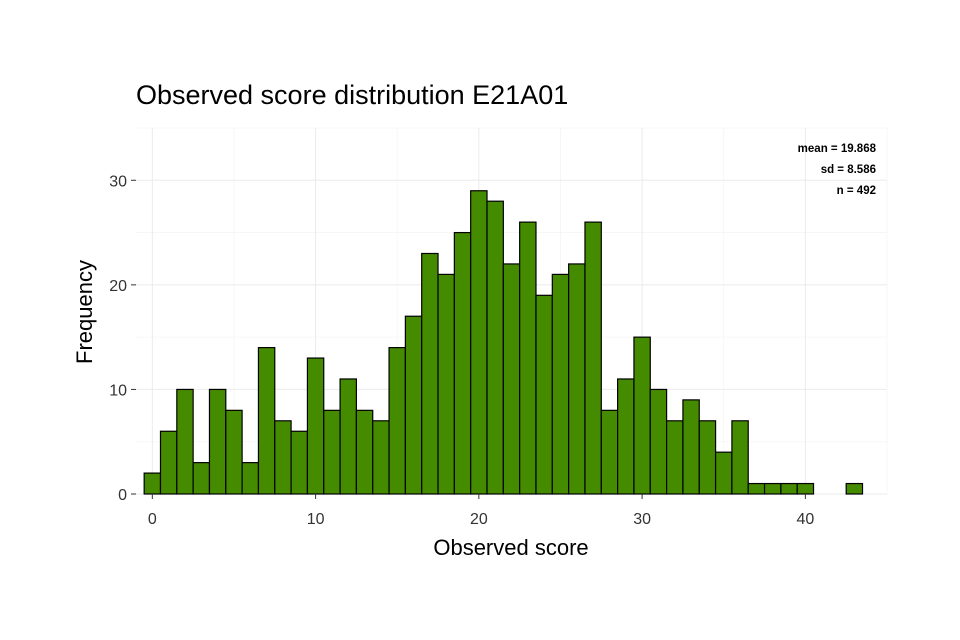 This screenshot has width=960, height=640. Describe the element at coordinates (118, 390) in the screenshot. I see `y-tick-label: 10` at that location.